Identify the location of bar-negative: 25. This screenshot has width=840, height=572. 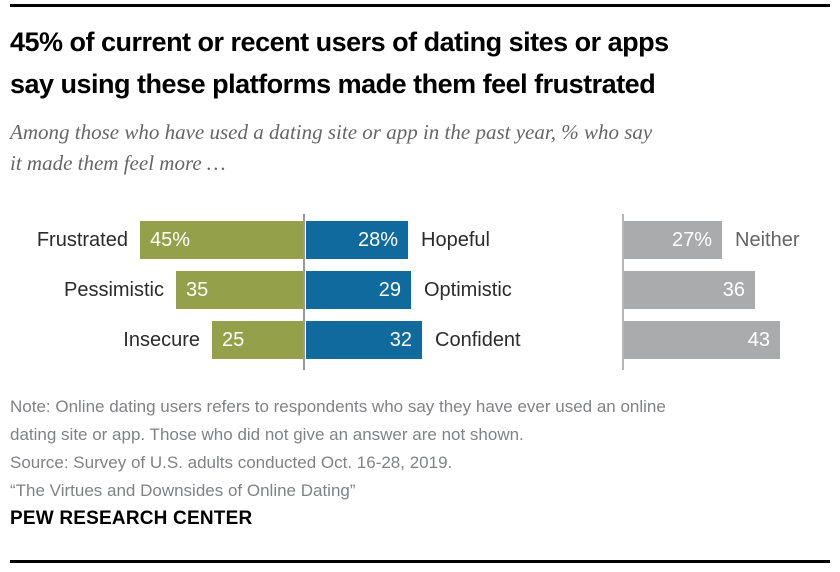
(257, 340).